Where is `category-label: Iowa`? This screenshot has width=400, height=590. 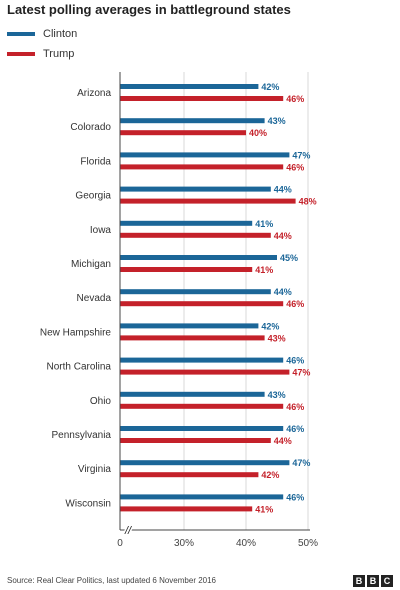
category-label: Iowa is located at coordinates (101, 230).